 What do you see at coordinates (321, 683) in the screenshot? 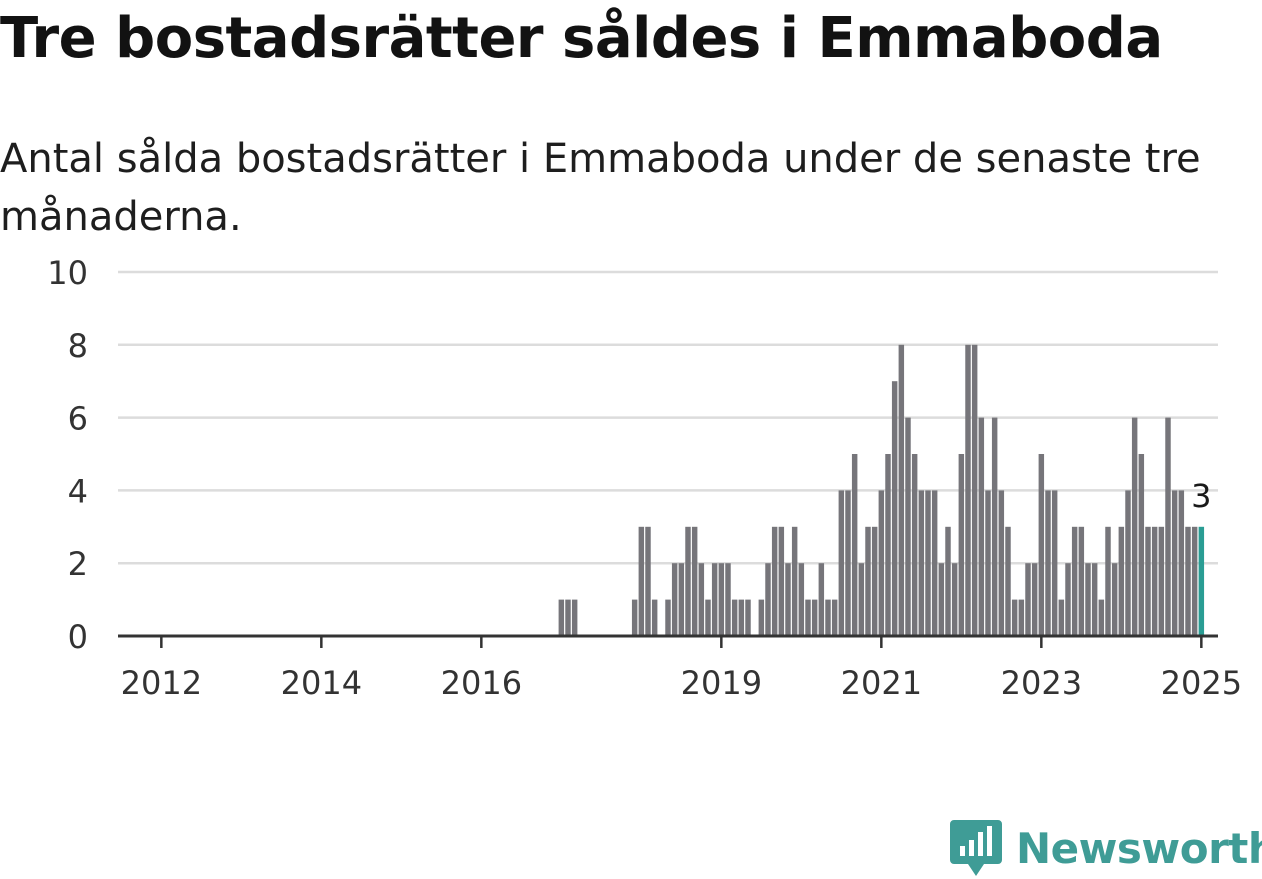
I see `x-tick-label: 2014` at bounding box center [321, 683].